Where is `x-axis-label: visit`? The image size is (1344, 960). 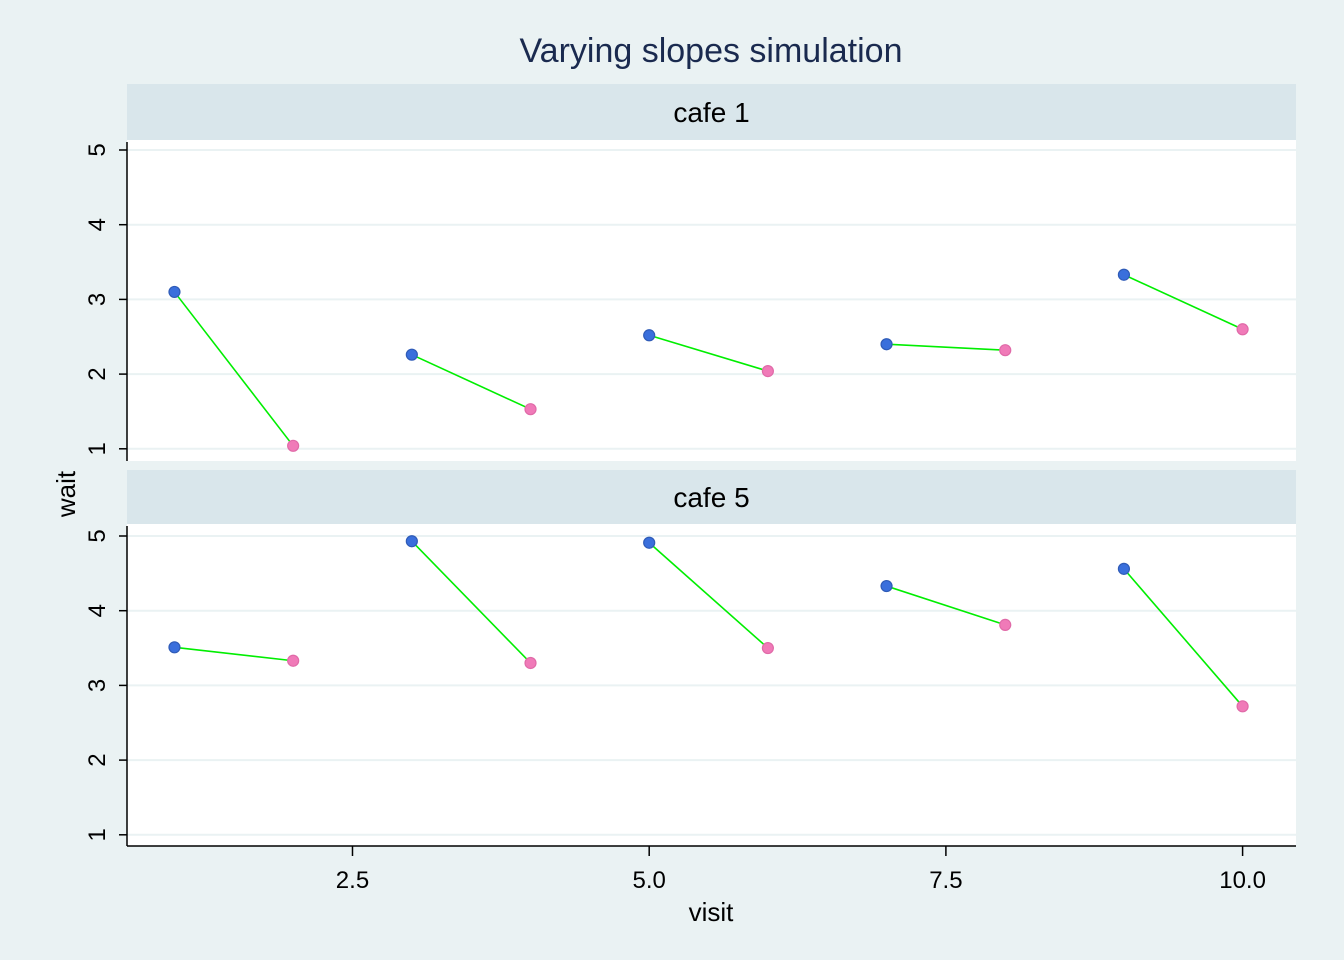 x-axis-label: visit is located at coordinates (712, 912).